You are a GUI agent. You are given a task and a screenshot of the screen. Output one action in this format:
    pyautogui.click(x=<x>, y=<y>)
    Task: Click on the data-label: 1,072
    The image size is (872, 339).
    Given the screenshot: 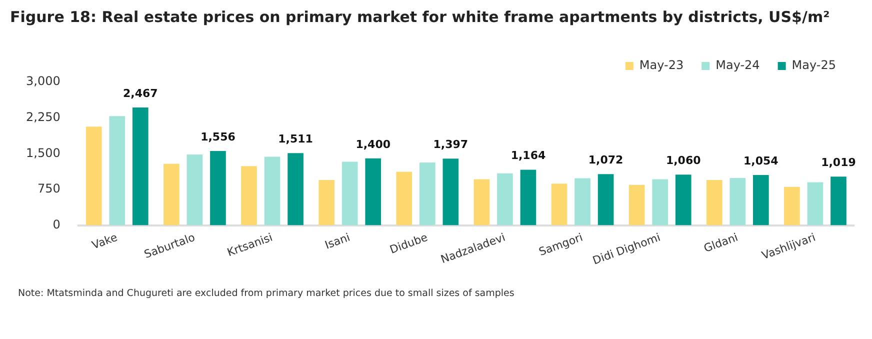 What is the action you would take?
    pyautogui.click(x=606, y=159)
    